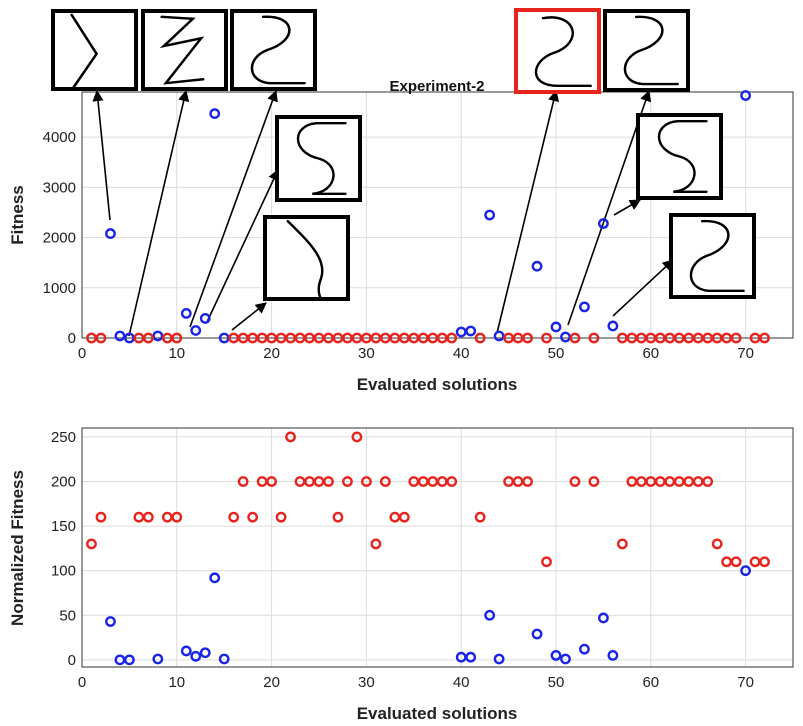 The width and height of the screenshot is (803, 726). I want to click on bottom-y-tick-label: 150, so click(63, 526).